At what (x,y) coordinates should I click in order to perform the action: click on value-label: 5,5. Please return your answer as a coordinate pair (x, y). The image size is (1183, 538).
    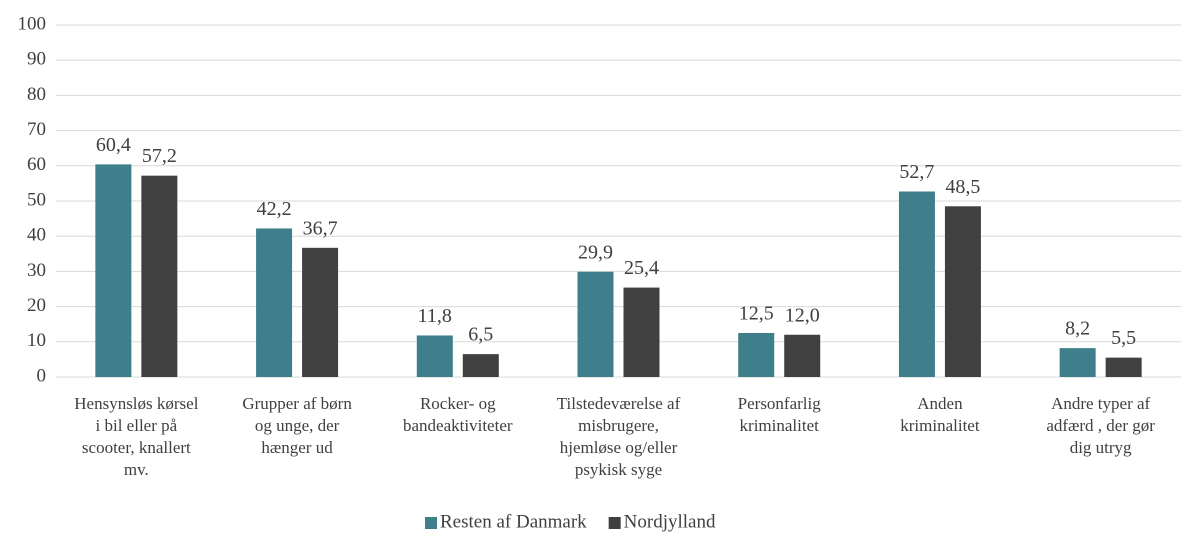
    Looking at the image, I should click on (1123, 338).